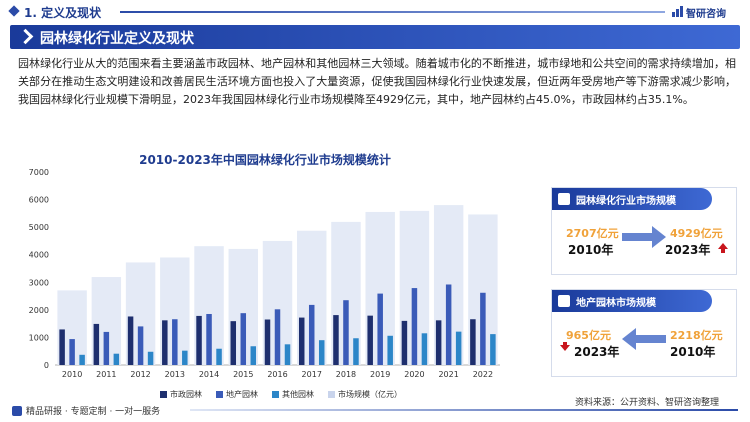 This screenshot has width=750, height=422. Describe the element at coordinates (140, 374) in the screenshot. I see `x-tick-label: 2012` at that location.